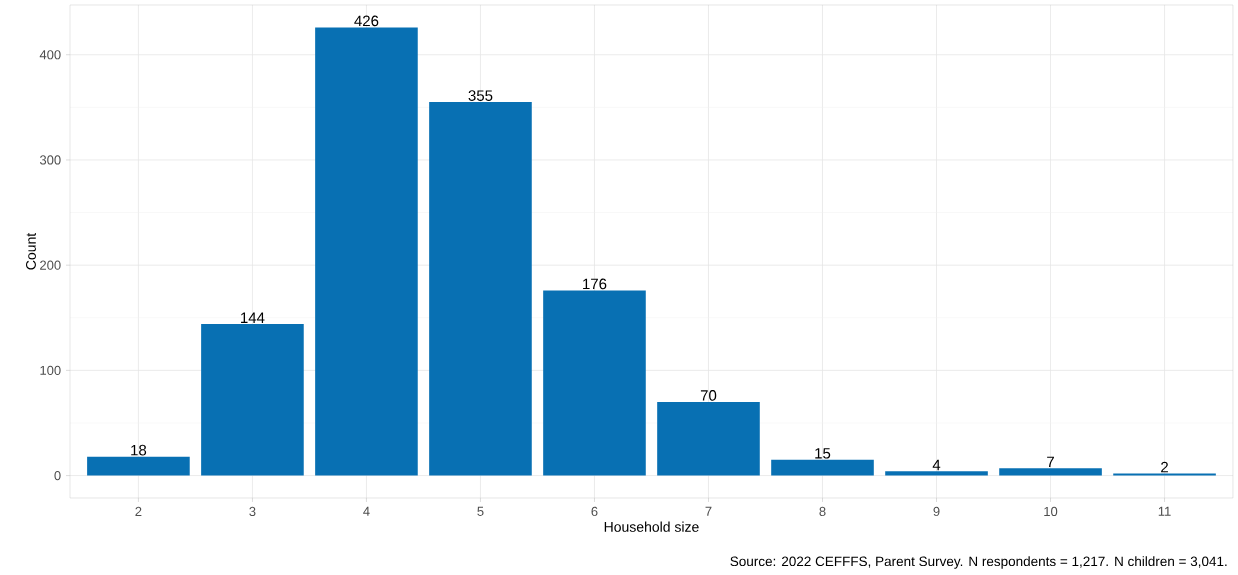  Describe the element at coordinates (366, 21) in the screenshot. I see `data-label: 426` at that location.